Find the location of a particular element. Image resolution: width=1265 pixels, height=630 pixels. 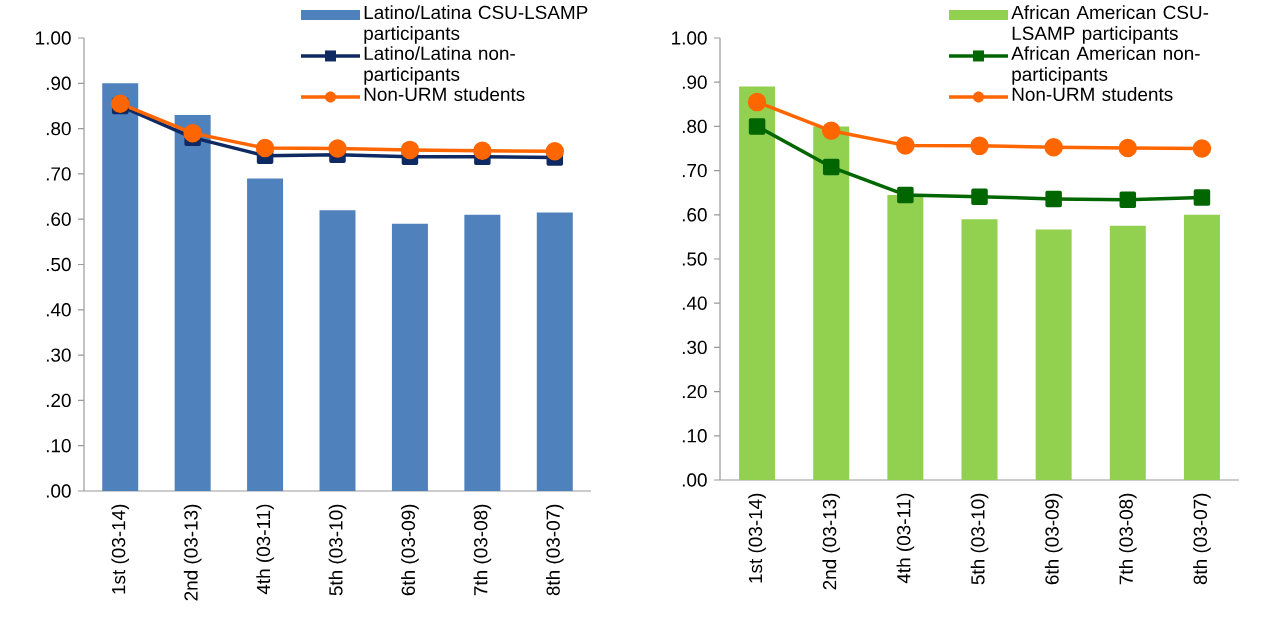

legend-label: Latino/Latina CSU-LSAMP participants is located at coordinates (476, 24).